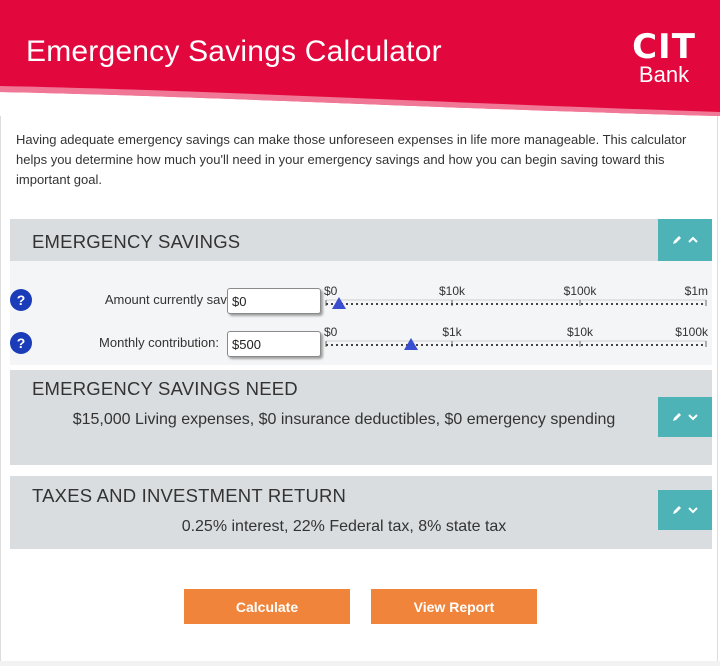 This screenshot has width=720, height=666. Describe the element at coordinates (165, 388) in the screenshot. I see `section-title: EMERGENCY SAVINGS NEED` at that location.